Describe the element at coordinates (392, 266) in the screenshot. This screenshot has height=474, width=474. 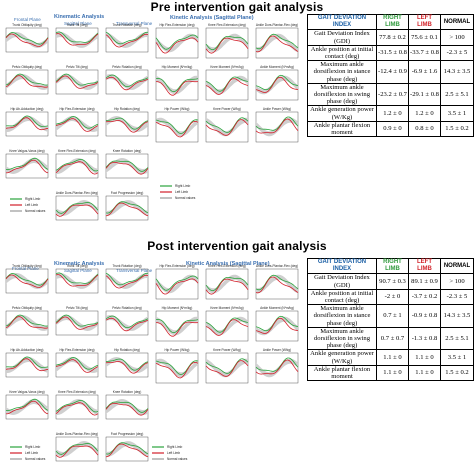
I see `post-col-right: RIGHT LIMB` at that location.